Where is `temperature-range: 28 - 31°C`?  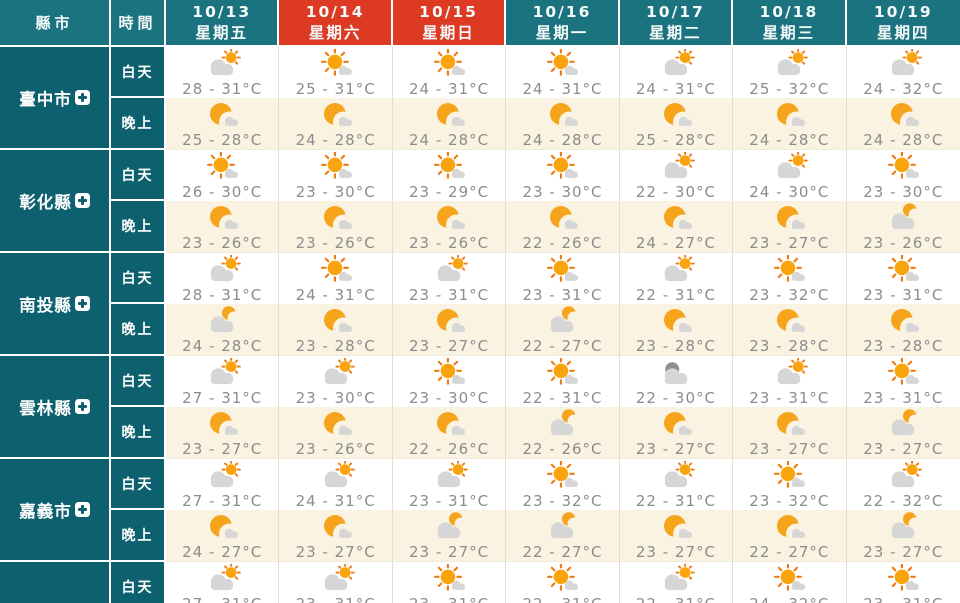 temperature-range: 28 - 31°C is located at coordinates (222, 89).